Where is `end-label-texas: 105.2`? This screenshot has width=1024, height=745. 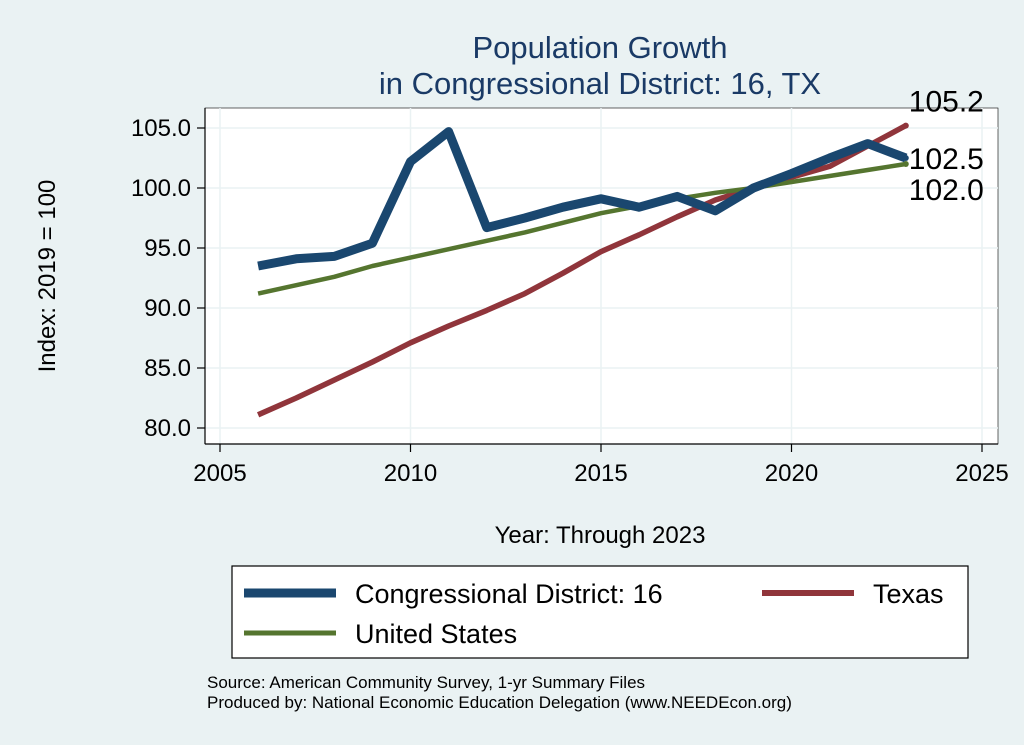
end-label-texas: 105.2 is located at coordinates (946, 102).